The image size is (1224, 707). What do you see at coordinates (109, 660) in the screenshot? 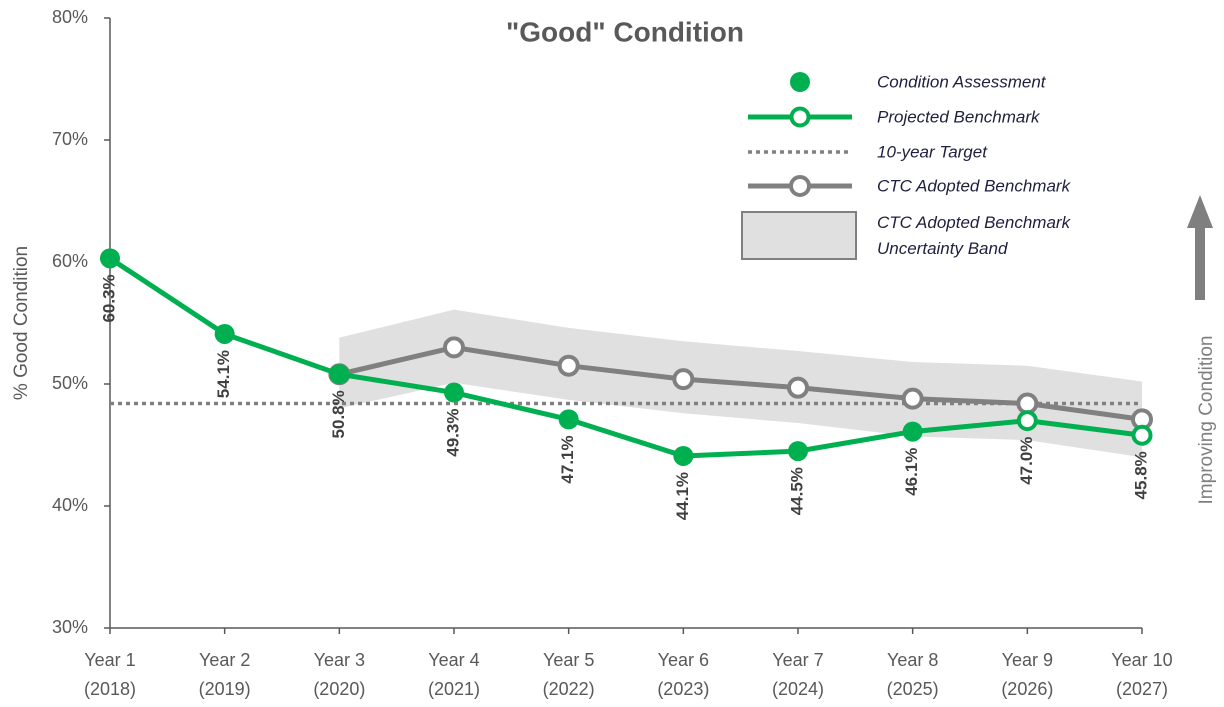
I see `x-tick-label: Year 1` at bounding box center [109, 660].